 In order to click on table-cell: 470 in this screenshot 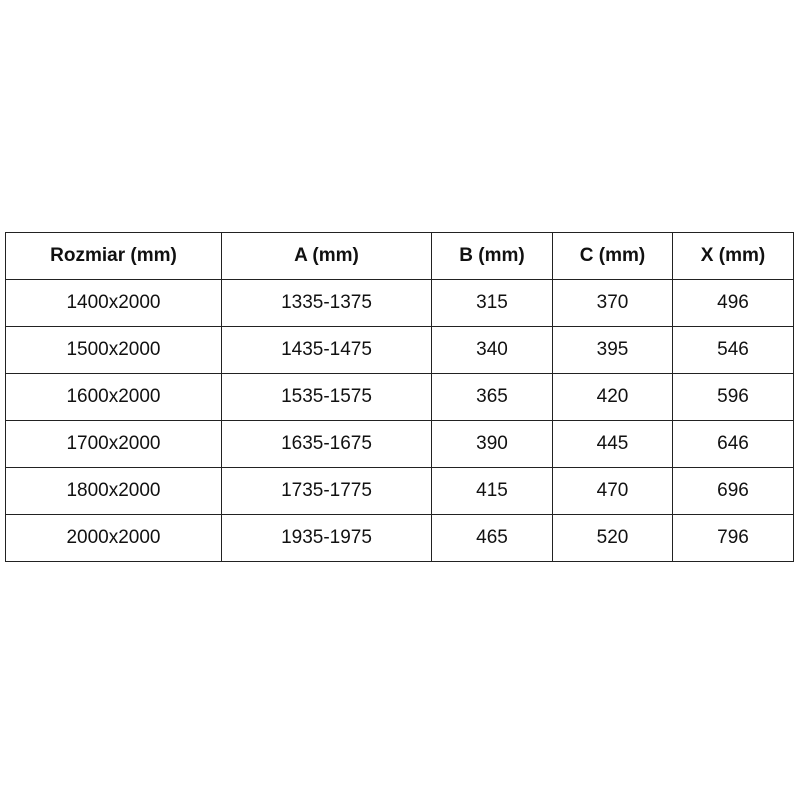, I will do `click(612, 491)`.